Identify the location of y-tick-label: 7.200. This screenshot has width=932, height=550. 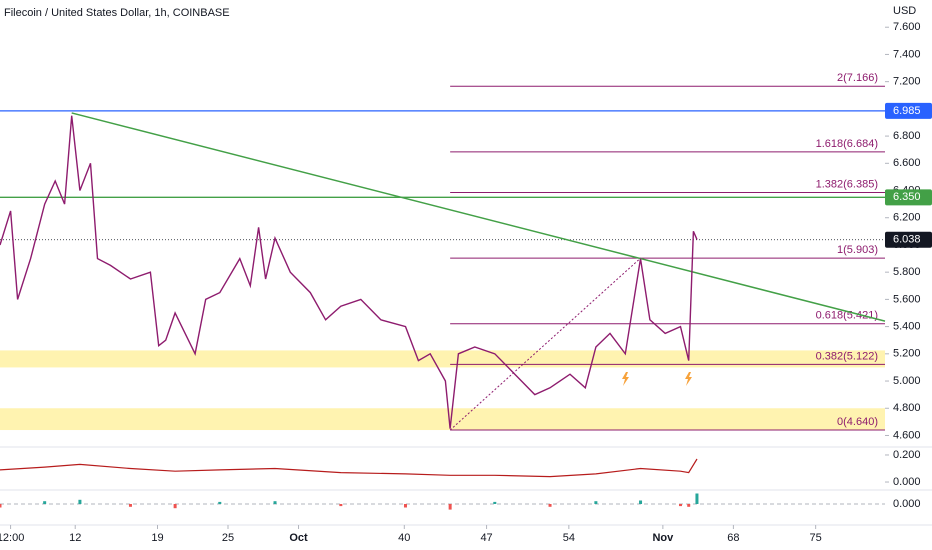
(907, 82).